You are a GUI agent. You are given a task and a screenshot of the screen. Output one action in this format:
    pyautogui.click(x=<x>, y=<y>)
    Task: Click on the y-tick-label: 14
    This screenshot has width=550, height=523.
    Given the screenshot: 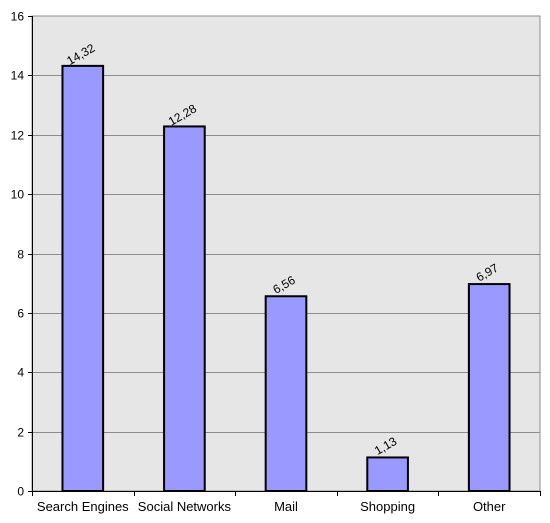 What is the action you would take?
    pyautogui.click(x=18, y=76)
    